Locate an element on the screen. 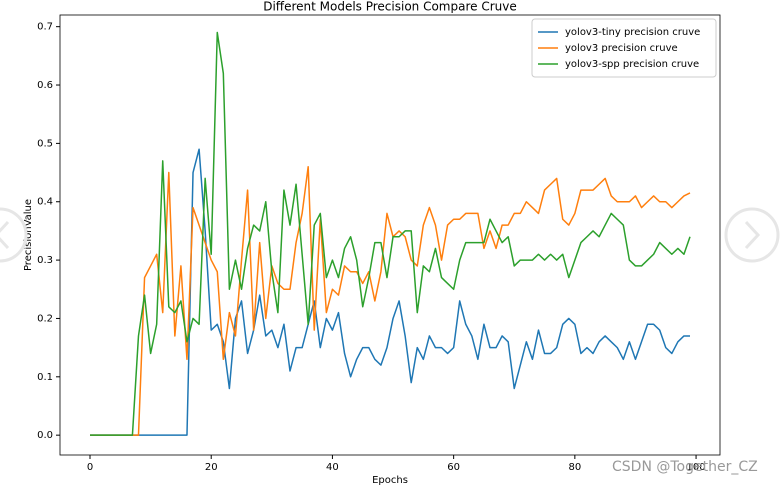 Image resolution: width=783 pixels, height=485 pixels. y-tick-label: 0.1 is located at coordinates (45, 377).